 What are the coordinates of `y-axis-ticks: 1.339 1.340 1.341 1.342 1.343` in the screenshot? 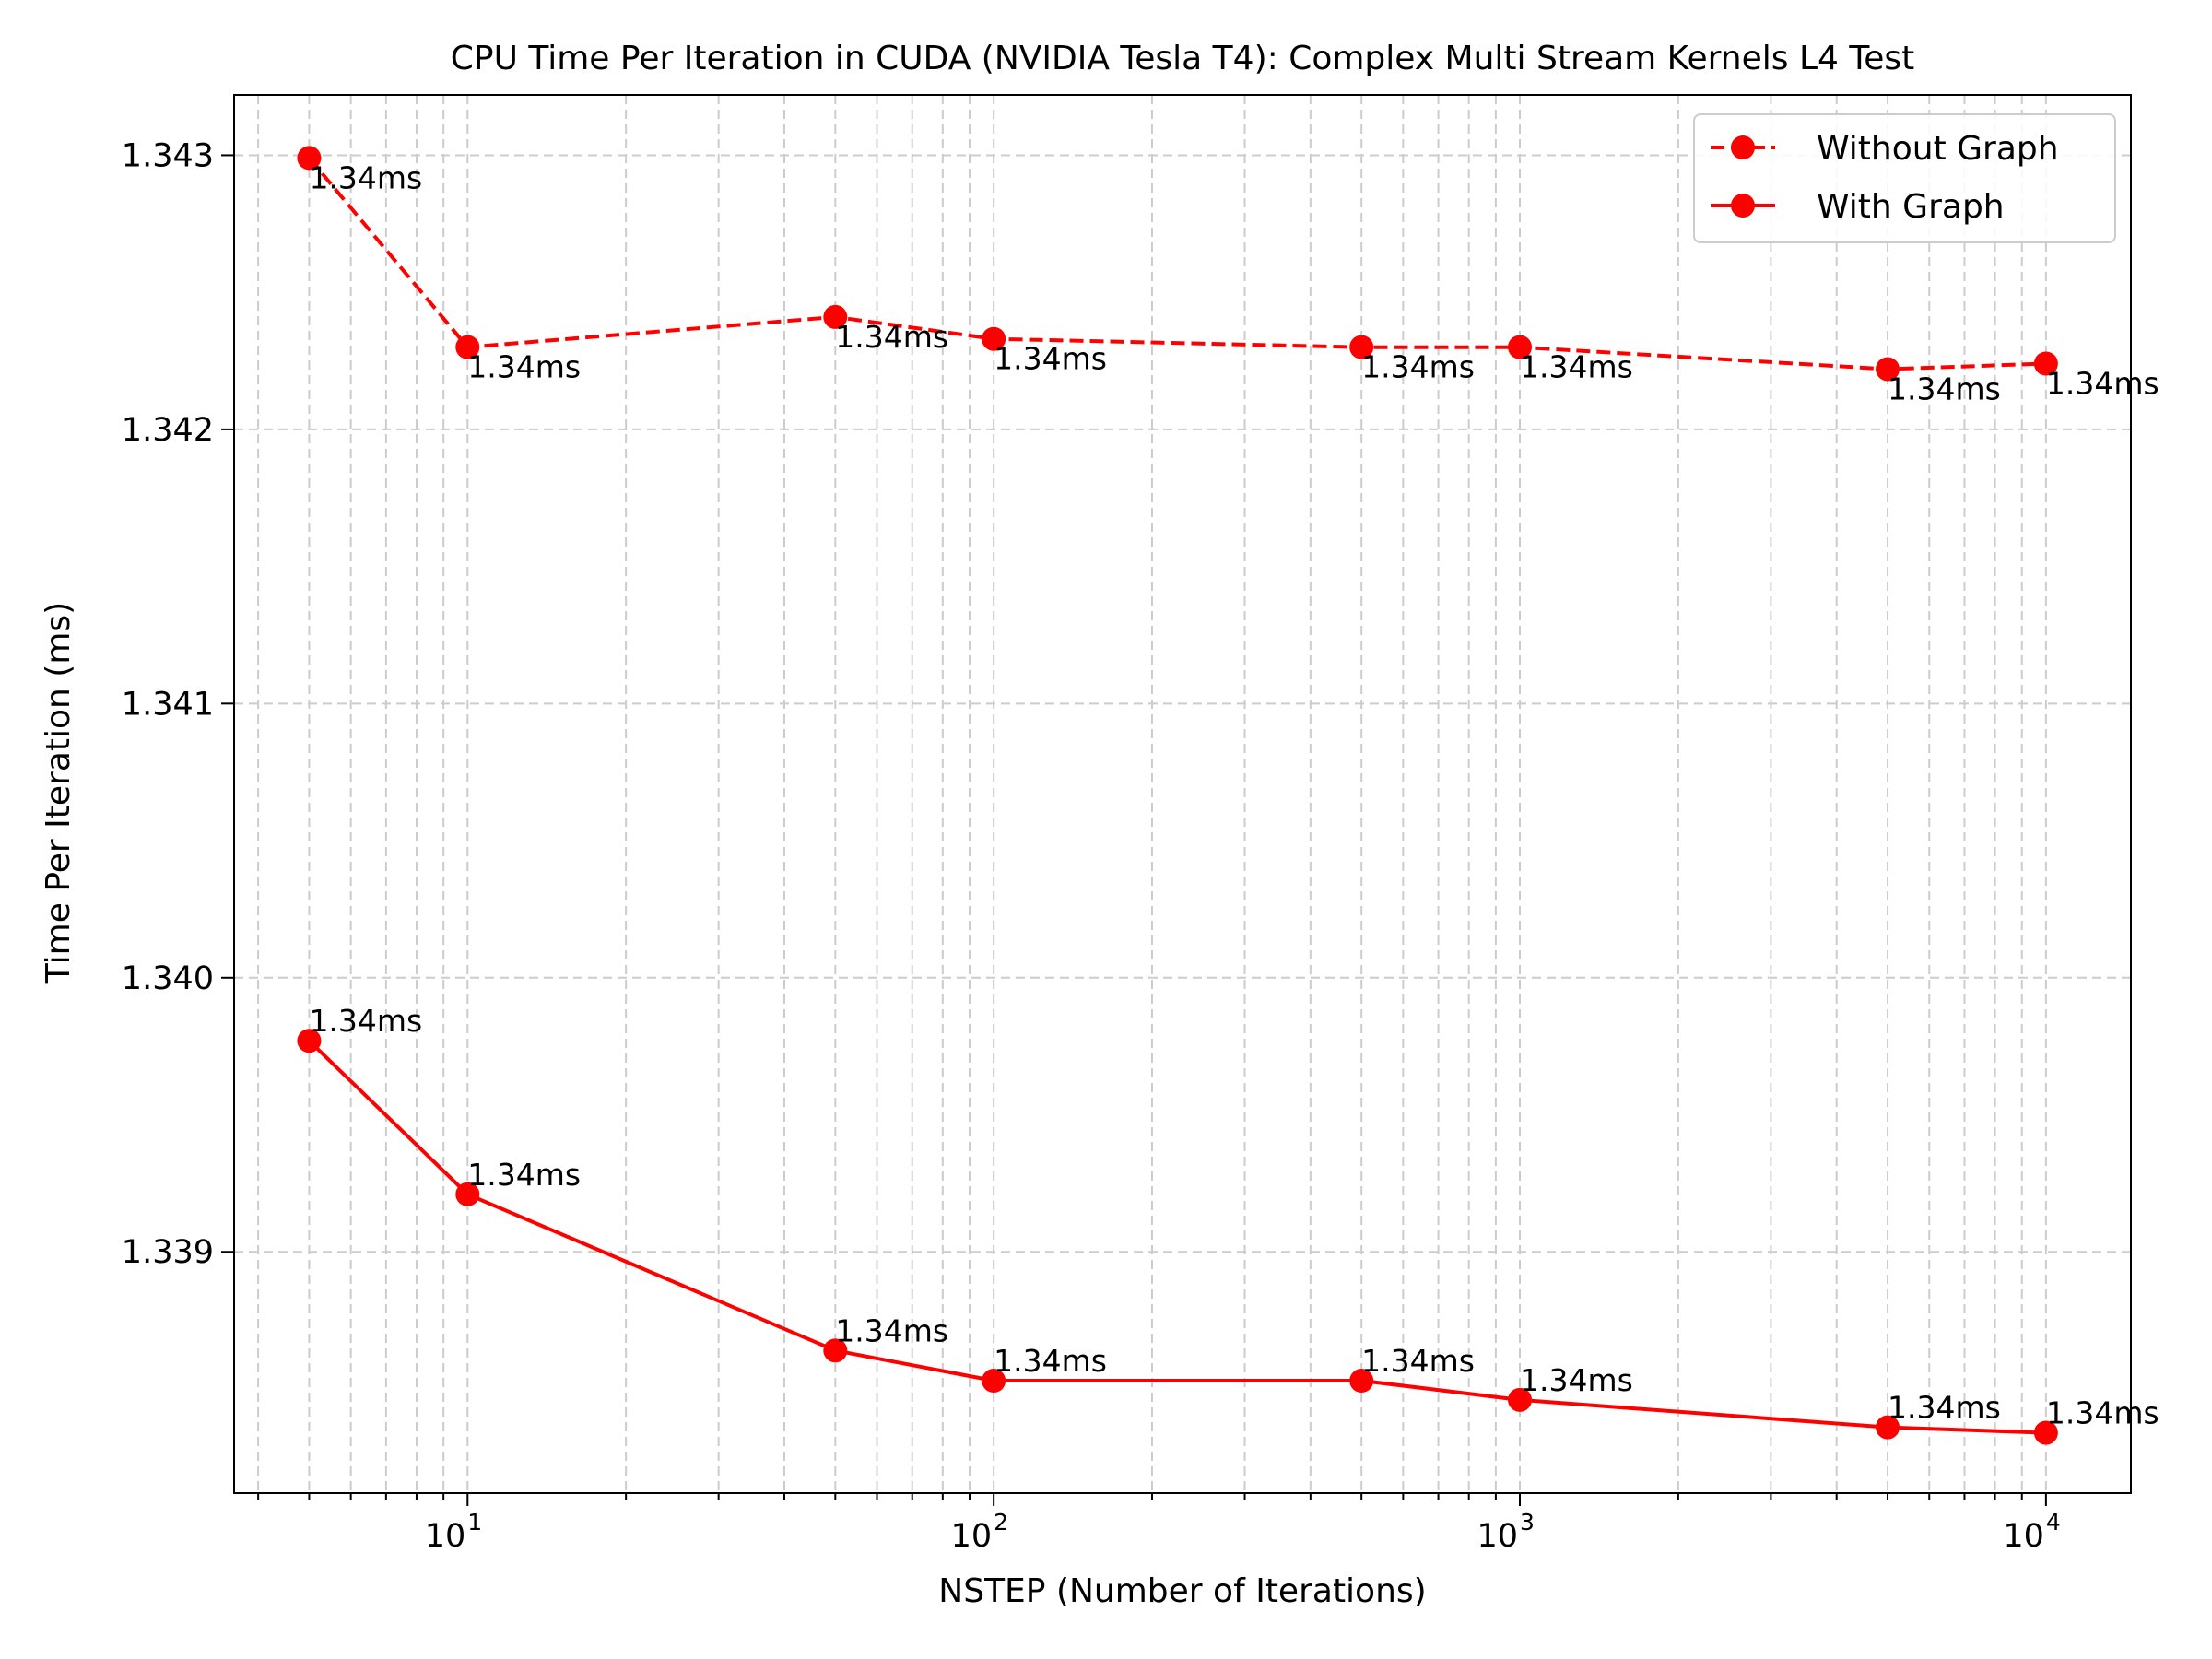 It's located at (178, 704).